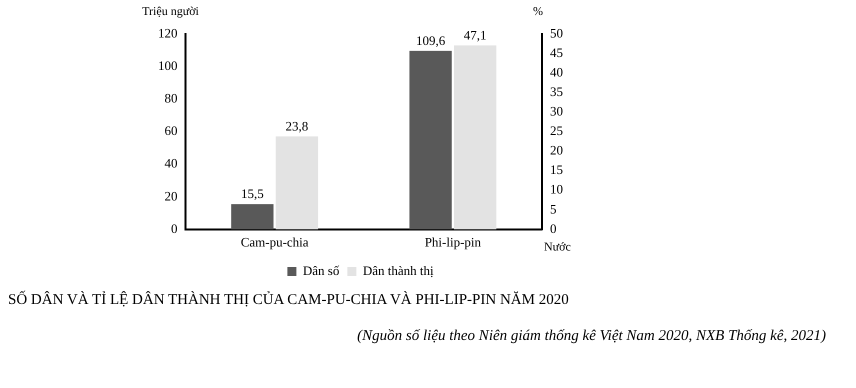  I want to click on data-label: 47,1, so click(475, 34).